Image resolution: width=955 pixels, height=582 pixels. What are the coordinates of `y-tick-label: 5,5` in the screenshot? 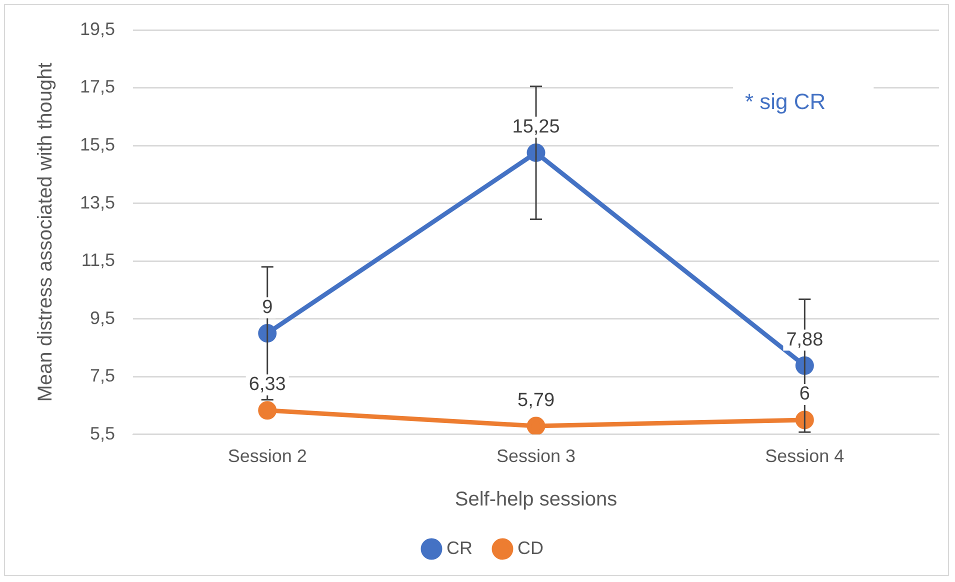 It's located at (103, 433).